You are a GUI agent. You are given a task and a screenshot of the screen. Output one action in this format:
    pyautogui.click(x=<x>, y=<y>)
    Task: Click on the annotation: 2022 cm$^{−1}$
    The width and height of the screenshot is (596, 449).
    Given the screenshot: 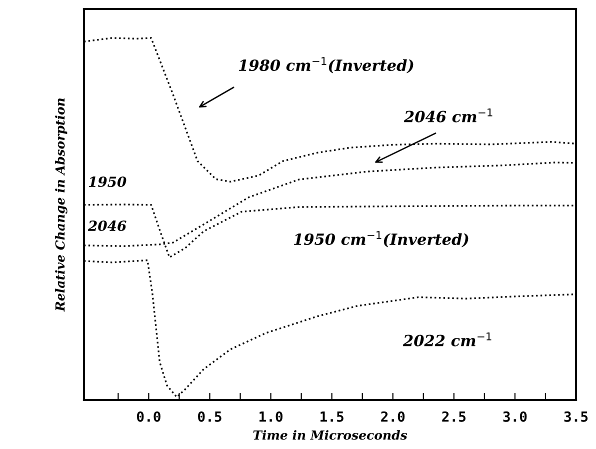 What is the action you would take?
    pyautogui.click(x=447, y=339)
    